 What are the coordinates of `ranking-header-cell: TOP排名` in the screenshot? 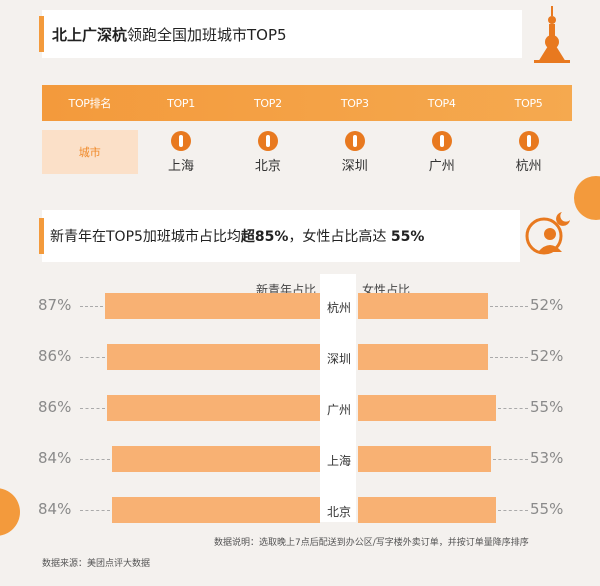 It's located at (90, 103).